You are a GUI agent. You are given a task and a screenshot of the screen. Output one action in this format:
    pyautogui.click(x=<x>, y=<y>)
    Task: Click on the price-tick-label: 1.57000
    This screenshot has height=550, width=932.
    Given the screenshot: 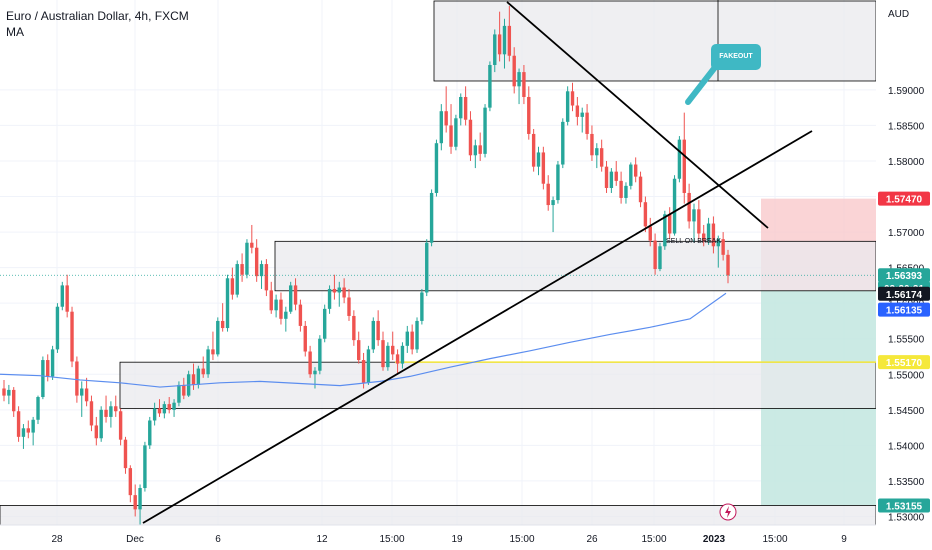 What is the action you would take?
    pyautogui.click(x=906, y=233)
    